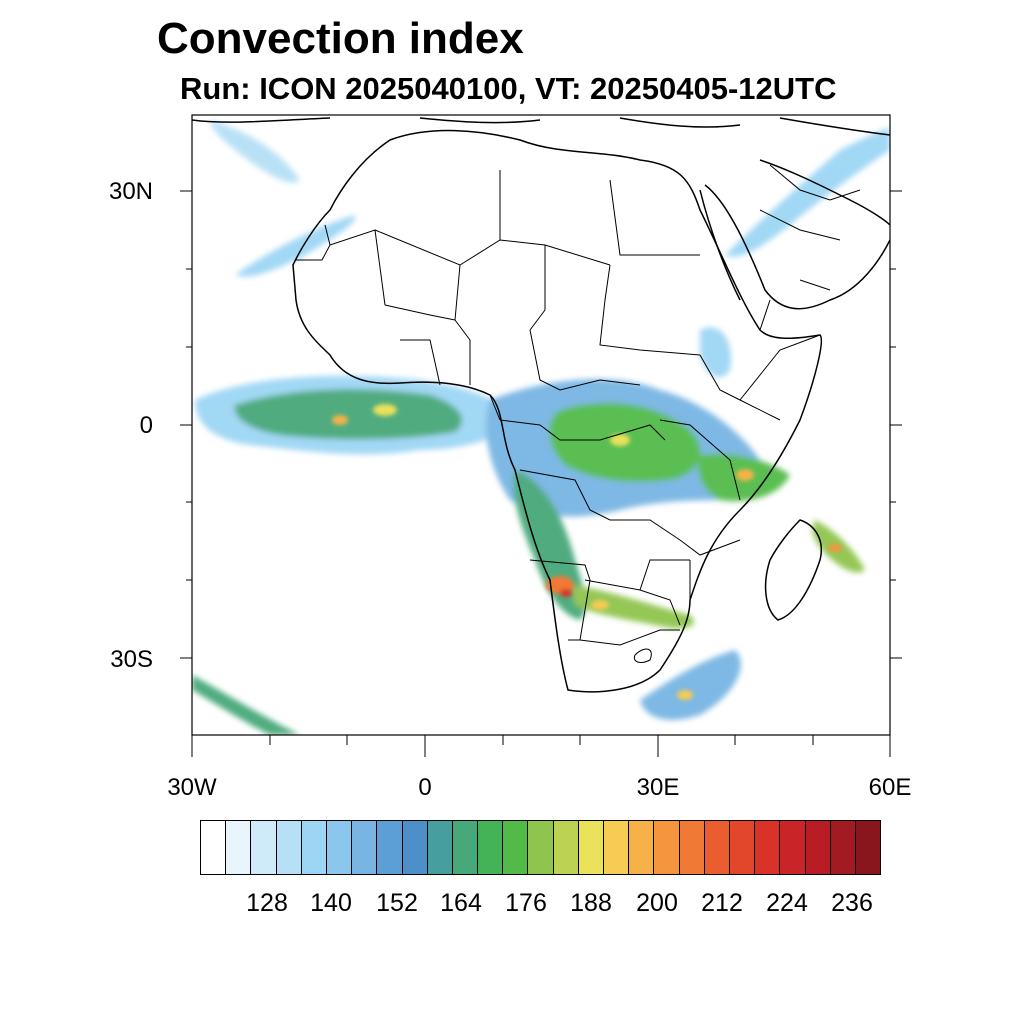  What do you see at coordinates (565, 375) in the screenshot?
I see `border-cameroon-car` at bounding box center [565, 375].